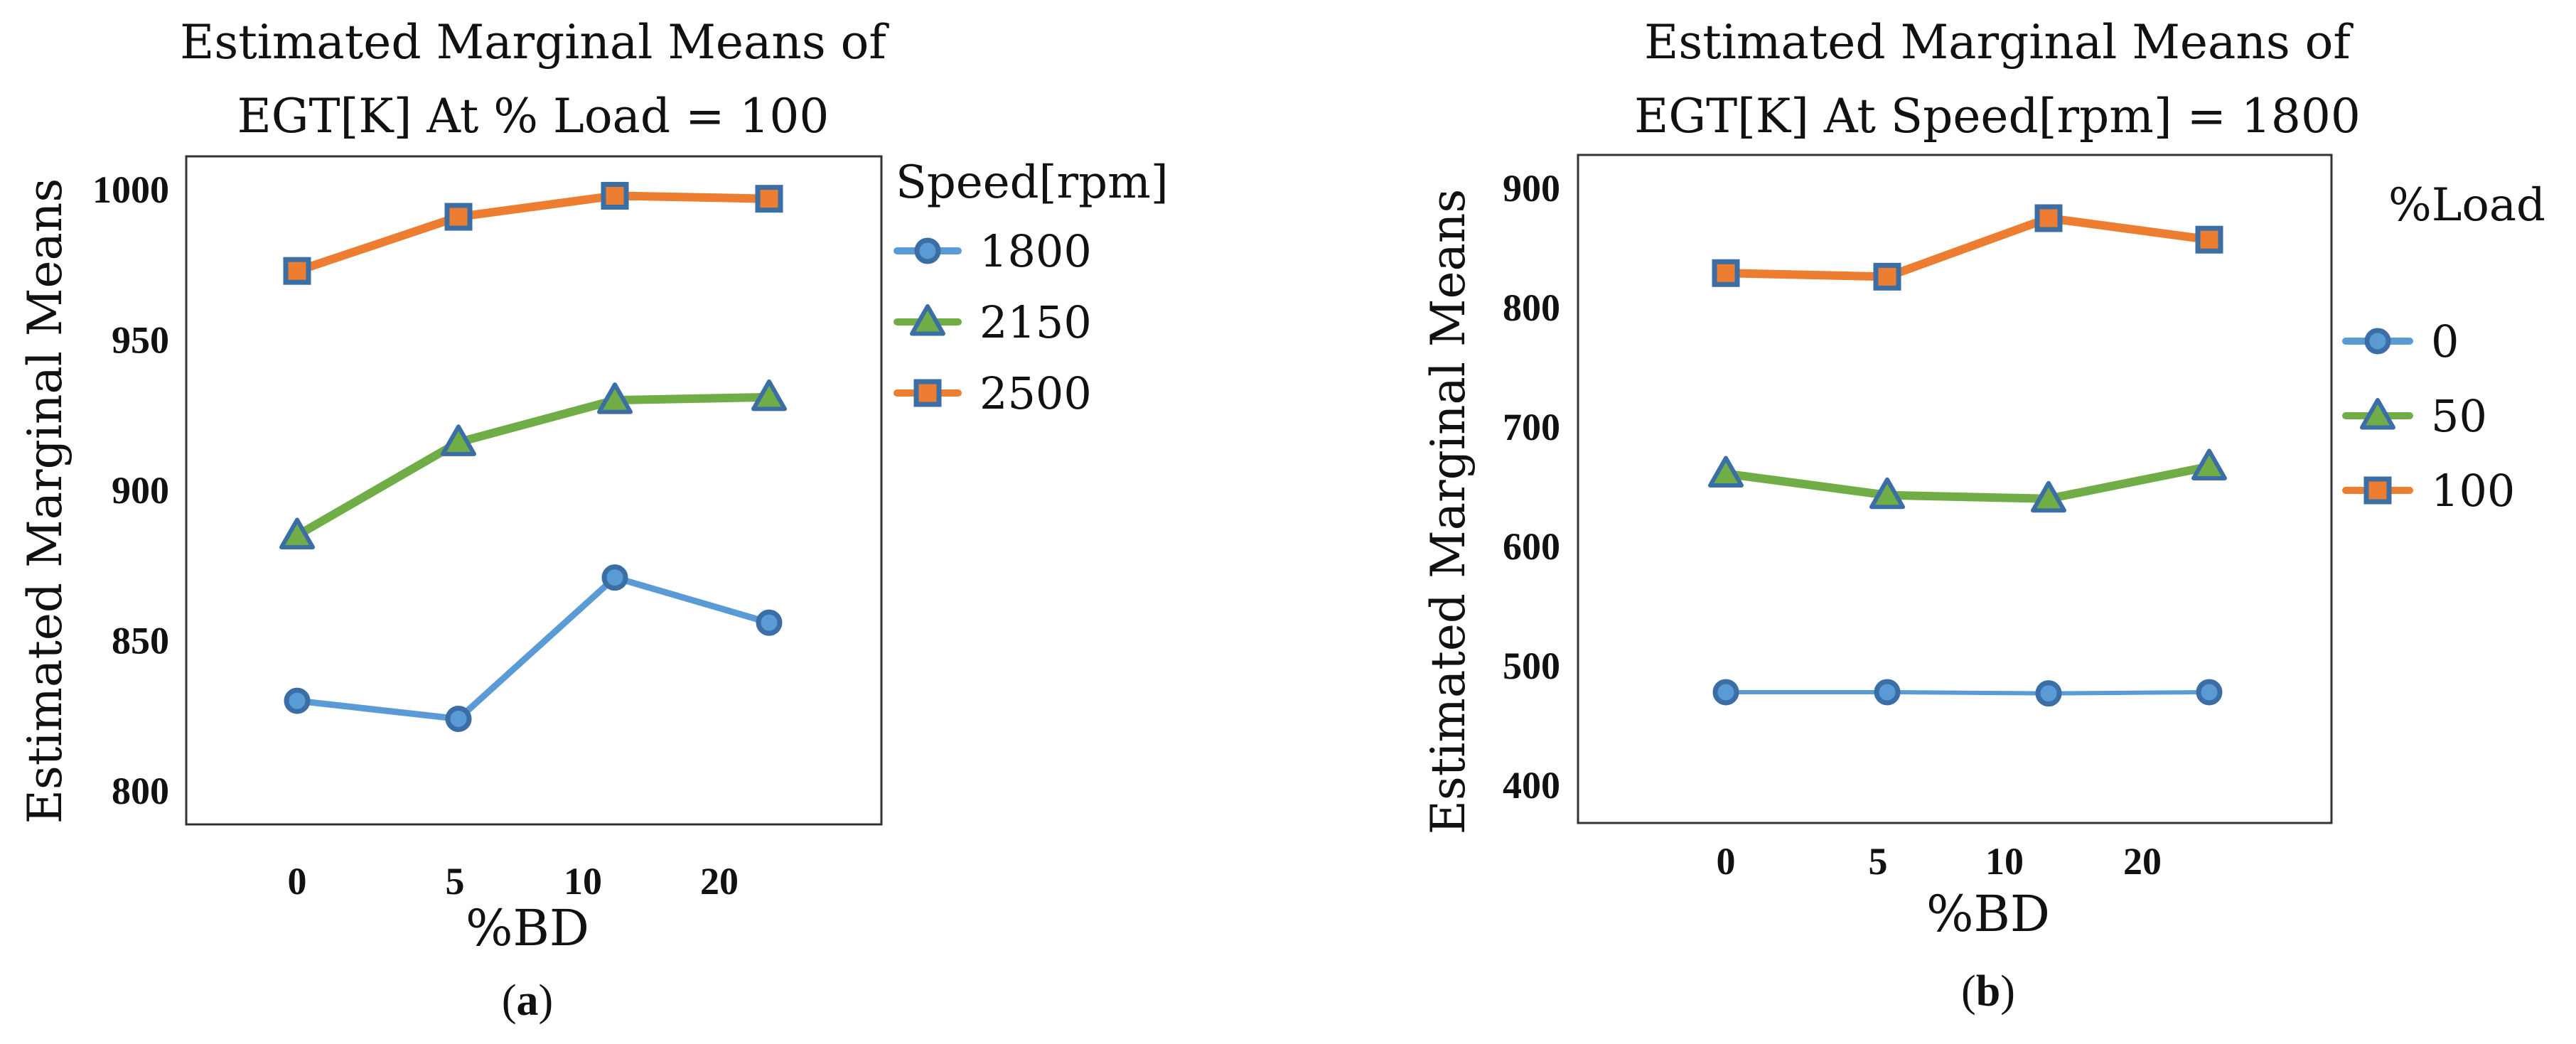 The width and height of the screenshot is (2576, 1044). What do you see at coordinates (2459, 416) in the screenshot?
I see `chart-b-legend-label-50: 50` at bounding box center [2459, 416].